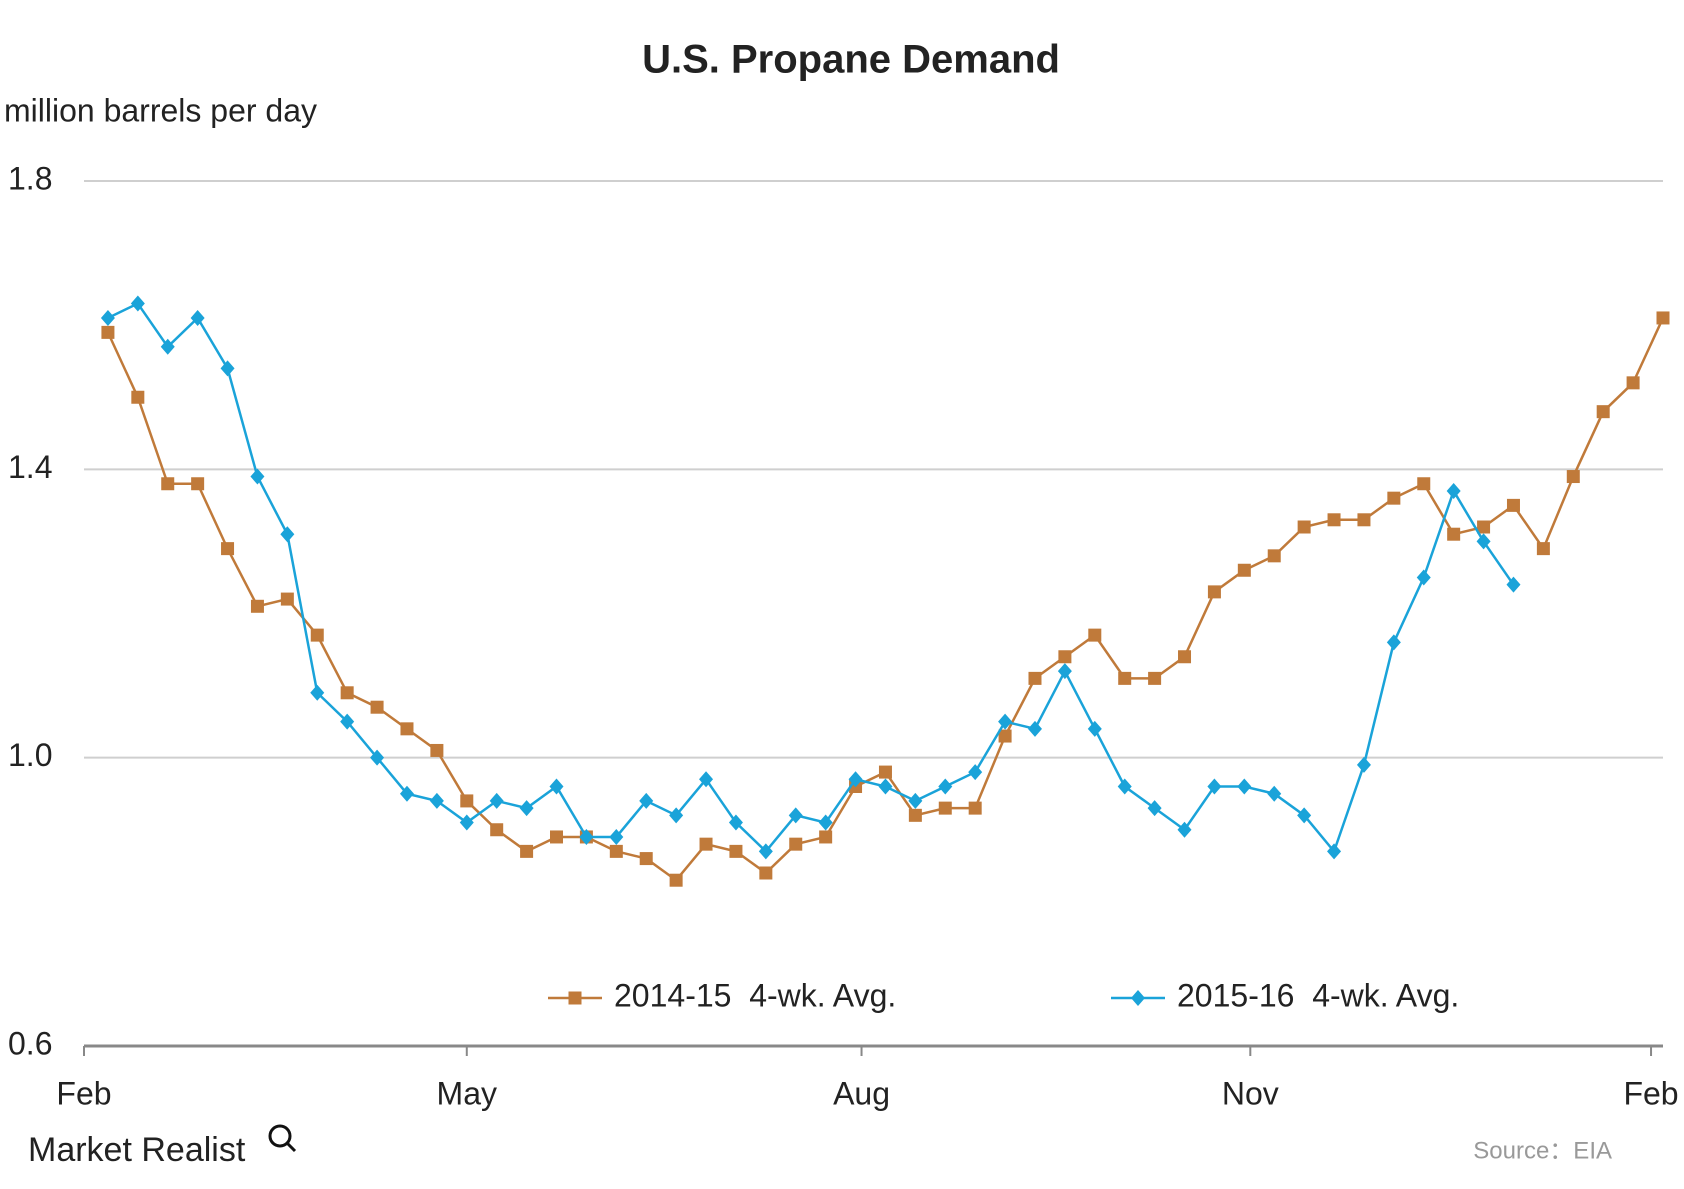  What do you see at coordinates (30, 1043) in the screenshot?
I see `y-tick-label: 0.6` at bounding box center [30, 1043].